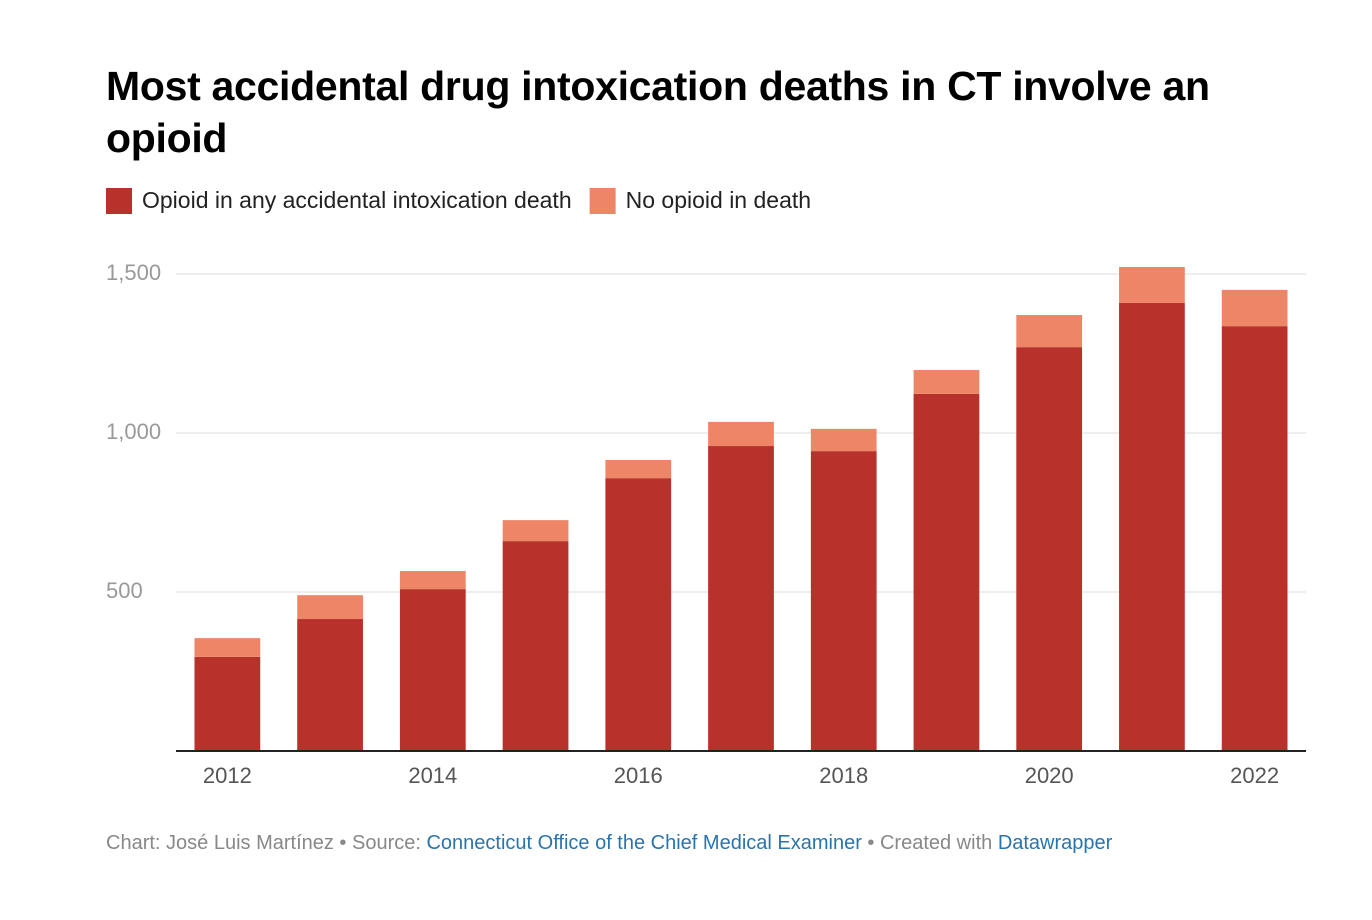 This screenshot has height=920, width=1372. What do you see at coordinates (638, 775) in the screenshot?
I see `x-tick-label: 2016` at bounding box center [638, 775].